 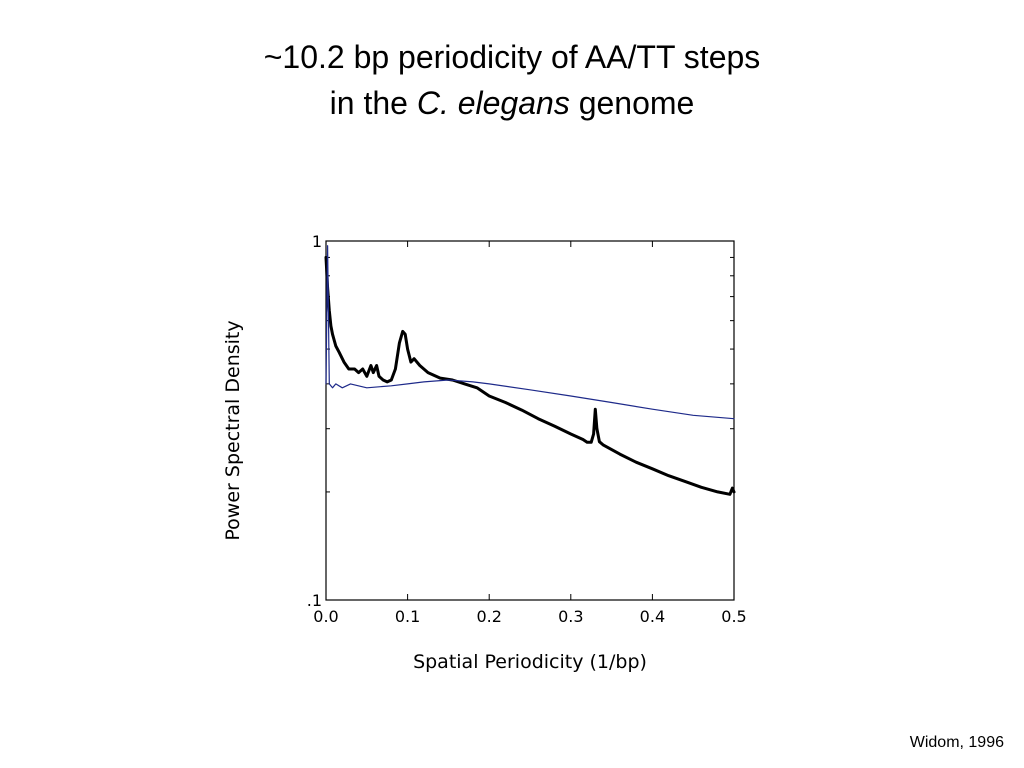 I want to click on x-tick-label: 0.4, so click(x=652, y=616).